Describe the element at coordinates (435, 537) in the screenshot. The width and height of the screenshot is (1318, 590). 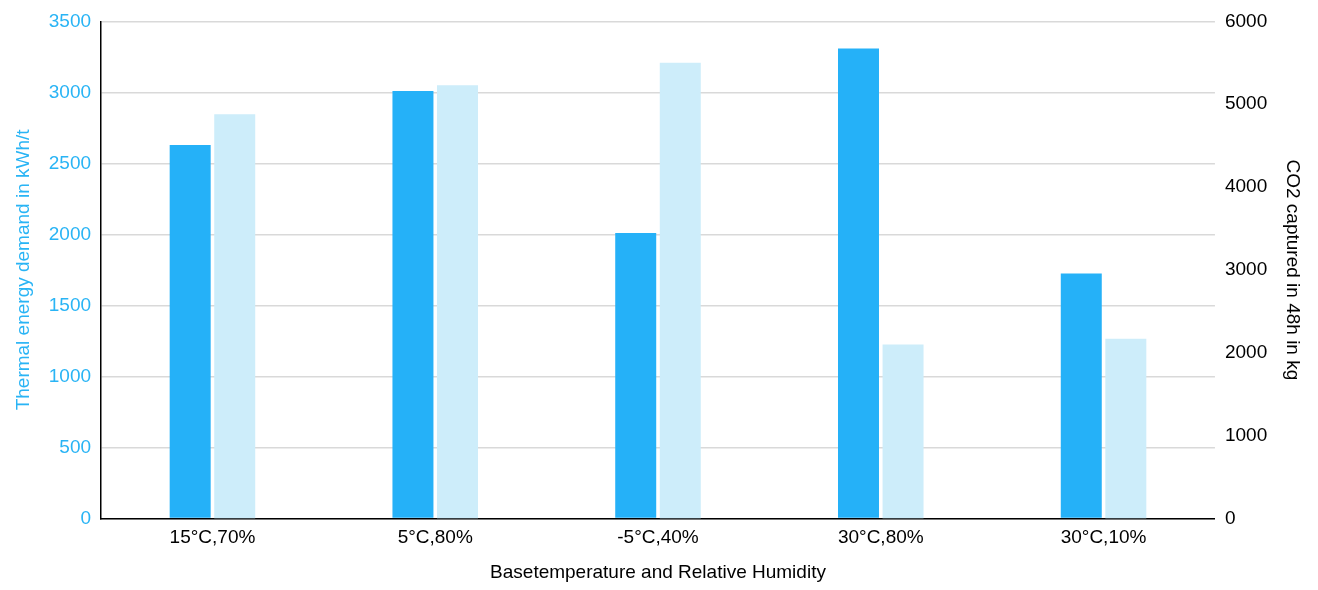
I see `x-tick-label: 5°C,80%` at that location.